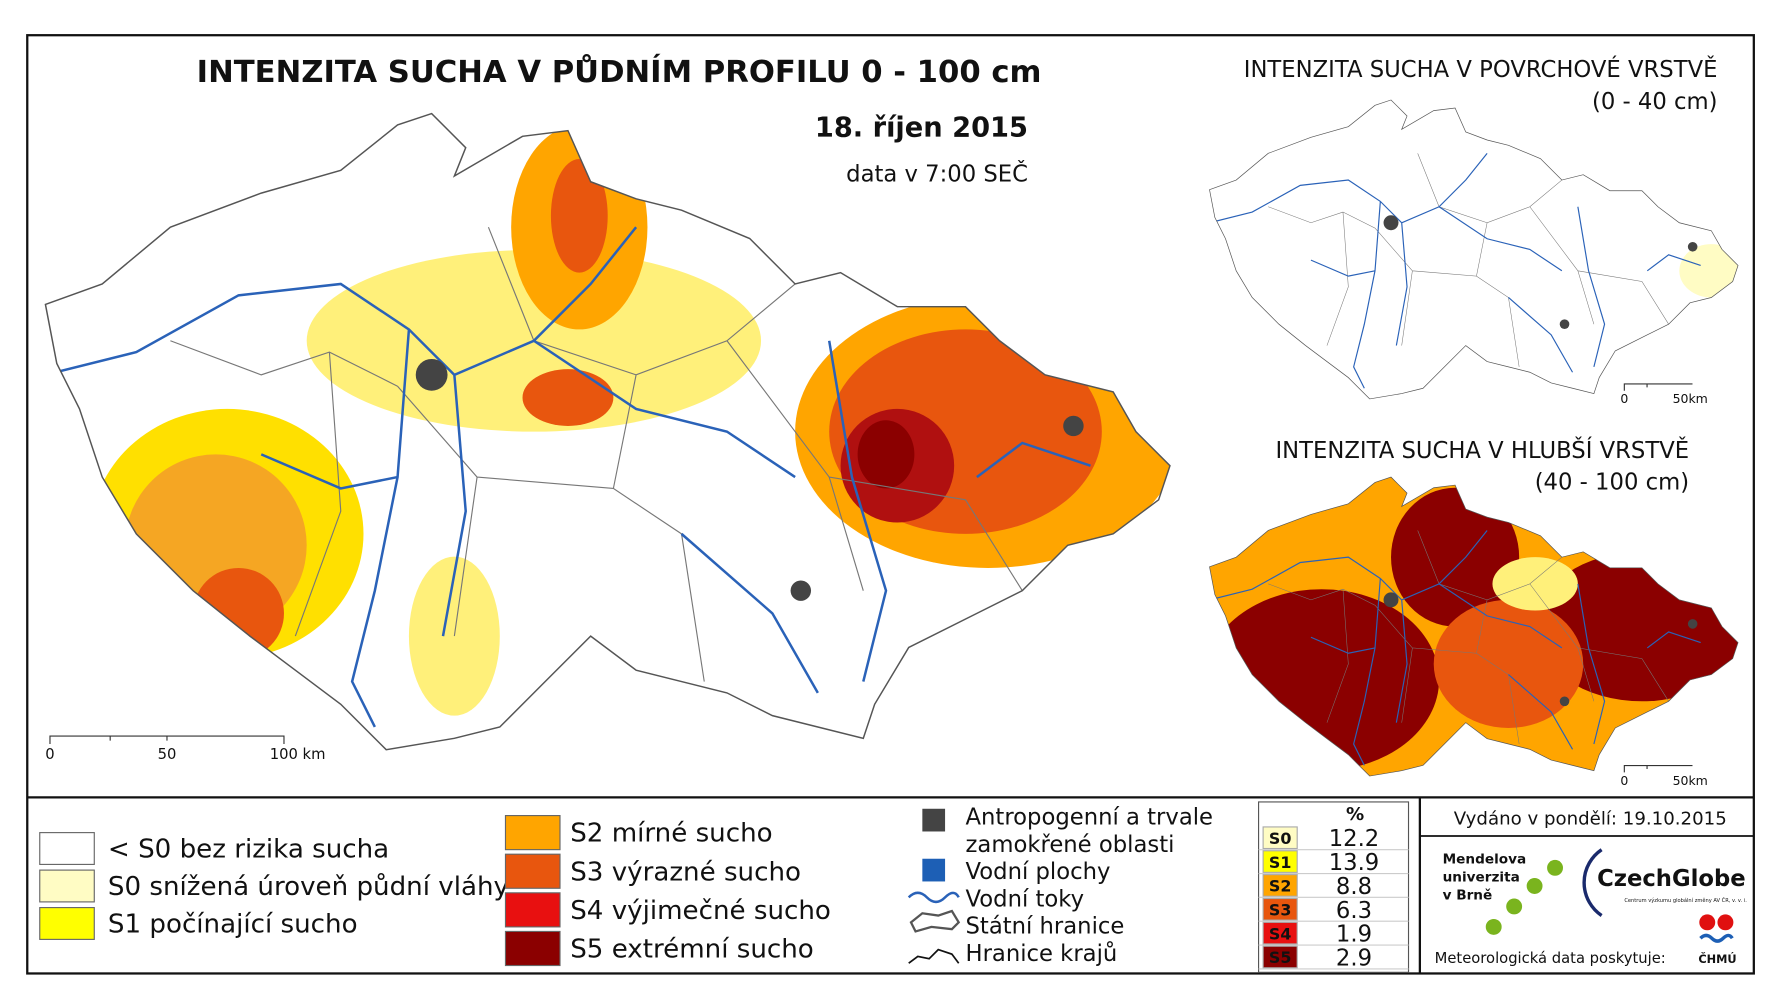 This screenshot has height=1003, width=1772. Describe the element at coordinates (1090, 818) in the screenshot. I see `symbol-label: Antropogenní a trvale` at that location.